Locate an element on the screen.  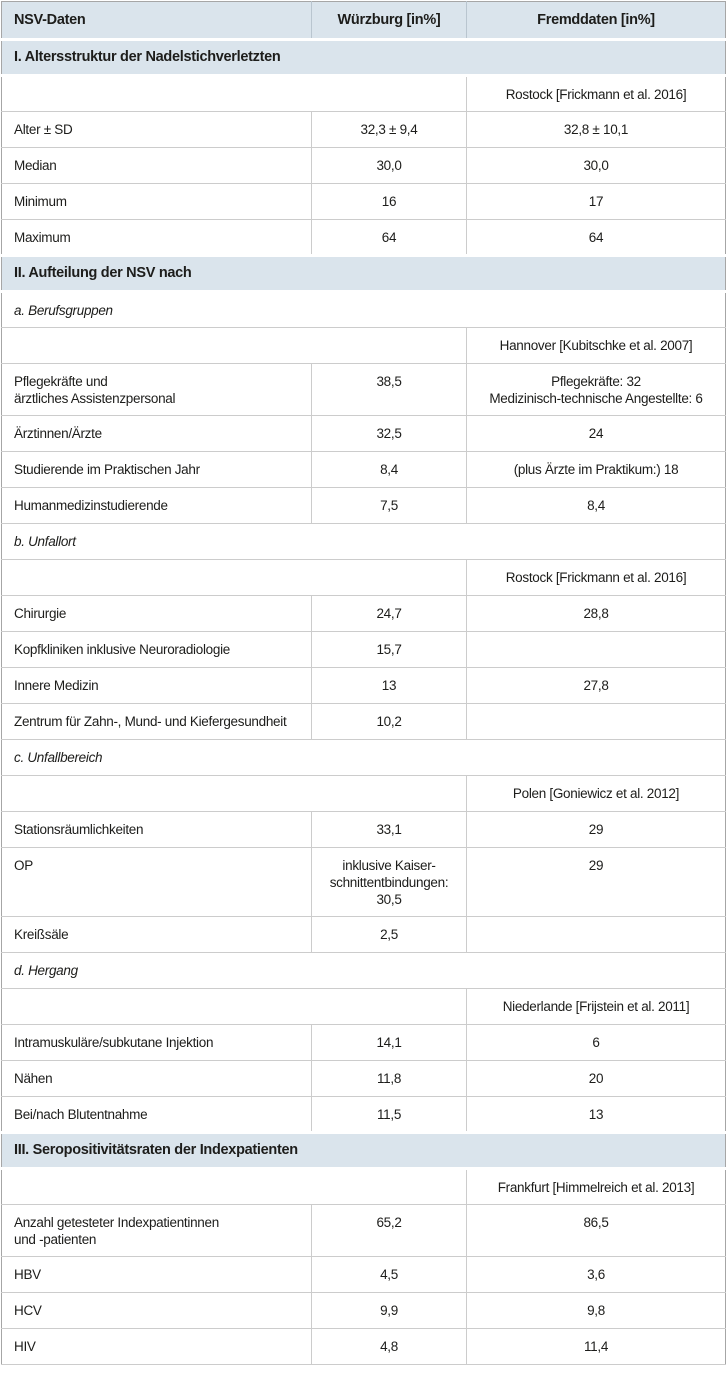
fremddaten-source-citation: Hannover [Kubitschke et al. 2007] is located at coordinates (596, 345).